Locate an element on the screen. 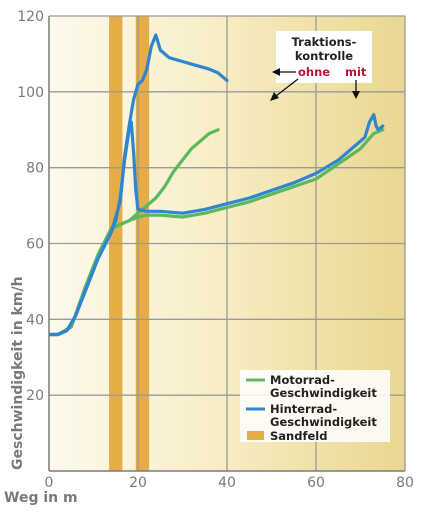 The height and width of the screenshot is (514, 430). annotation-title-line2: kontrolle is located at coordinates (324, 56).